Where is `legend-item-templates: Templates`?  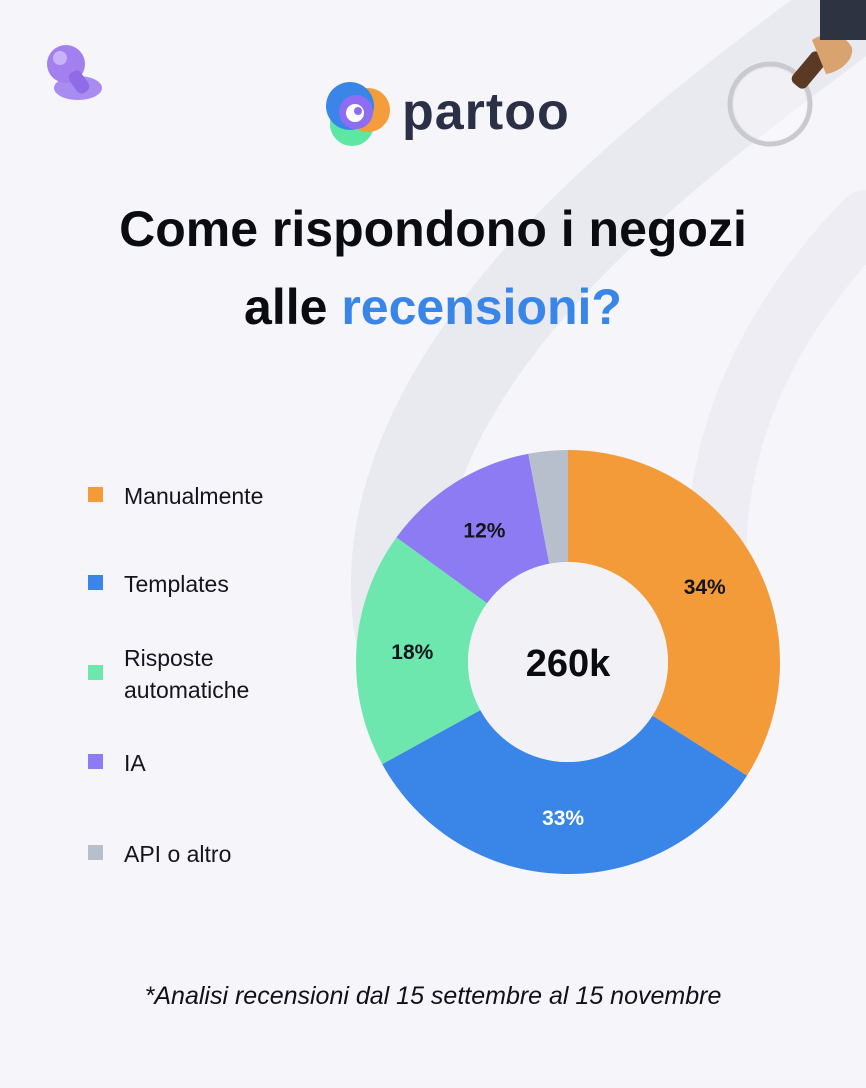
legend-item-templates: Templates is located at coordinates (218, 584).